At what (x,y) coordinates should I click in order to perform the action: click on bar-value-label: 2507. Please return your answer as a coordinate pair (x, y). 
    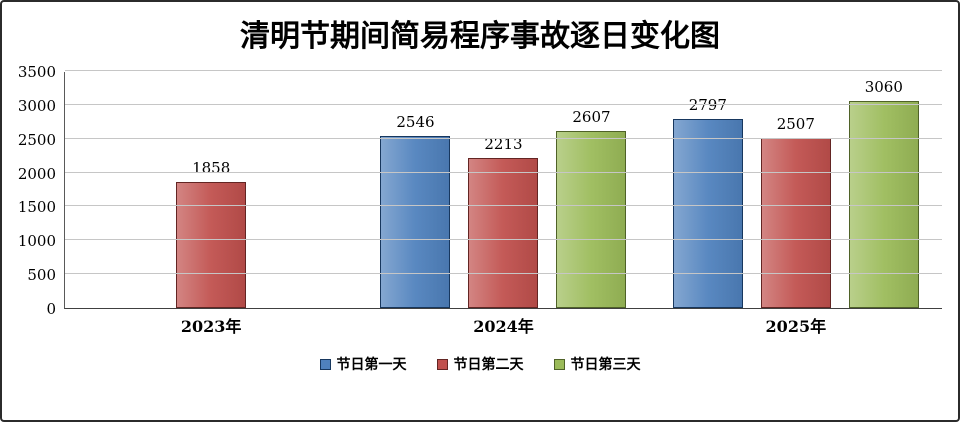
    Looking at the image, I should click on (795, 124).